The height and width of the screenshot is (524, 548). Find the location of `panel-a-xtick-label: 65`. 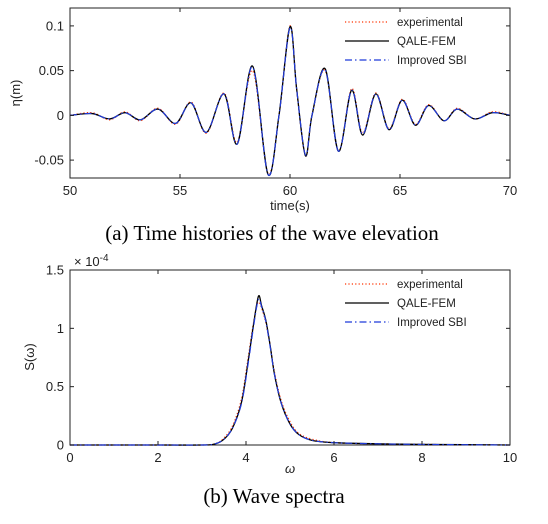

panel-a-xtick-label: 65 is located at coordinates (400, 190).